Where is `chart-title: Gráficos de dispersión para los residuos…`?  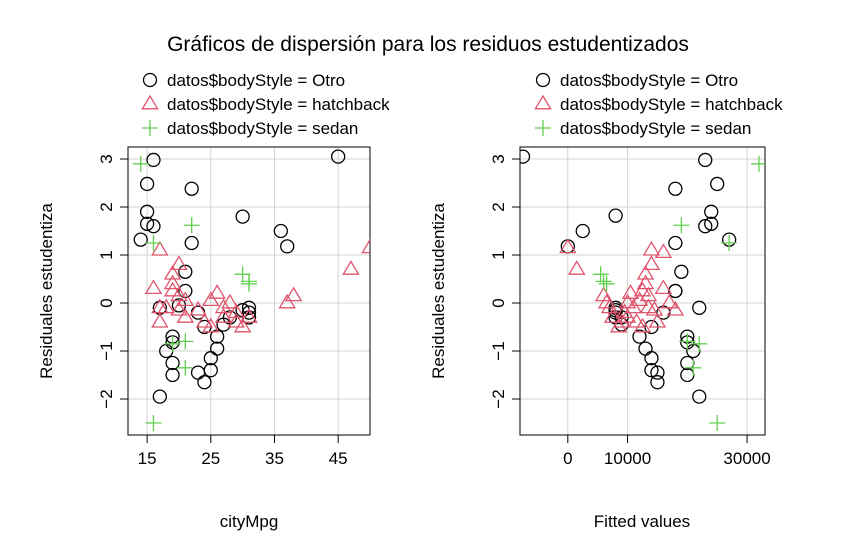
chart-title: Gráficos de dispersión para los residuos… is located at coordinates (428, 44).